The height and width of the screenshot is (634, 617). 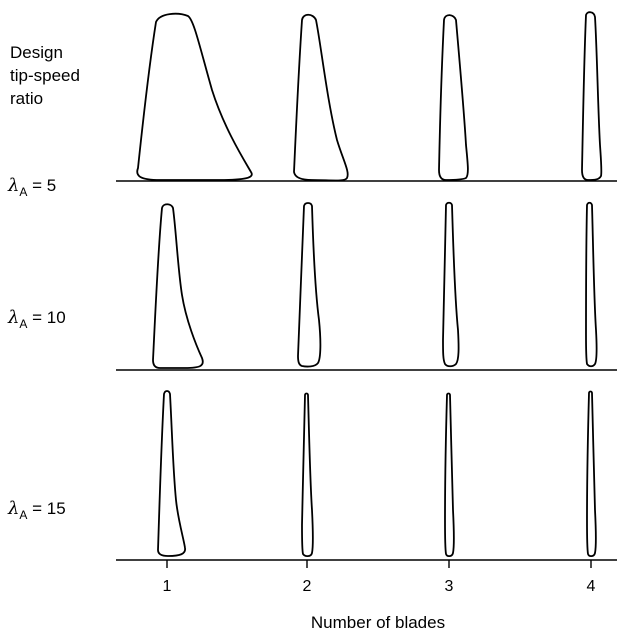 I want to click on x-axis-tick-labels: 1 2 3 4, so click(x=379, y=586).